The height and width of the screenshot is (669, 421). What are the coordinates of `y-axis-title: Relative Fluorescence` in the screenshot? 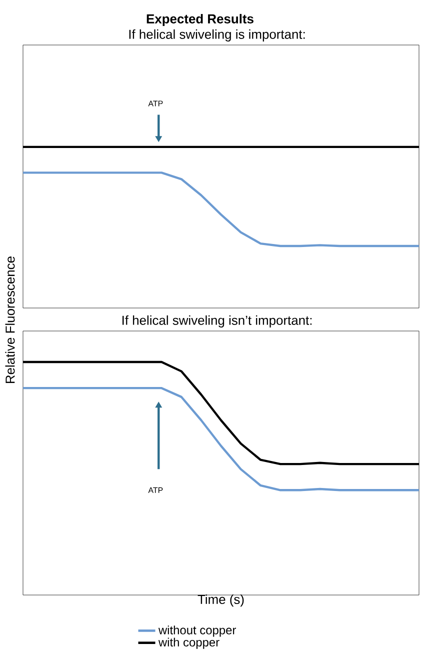 It's located at (10, 319).